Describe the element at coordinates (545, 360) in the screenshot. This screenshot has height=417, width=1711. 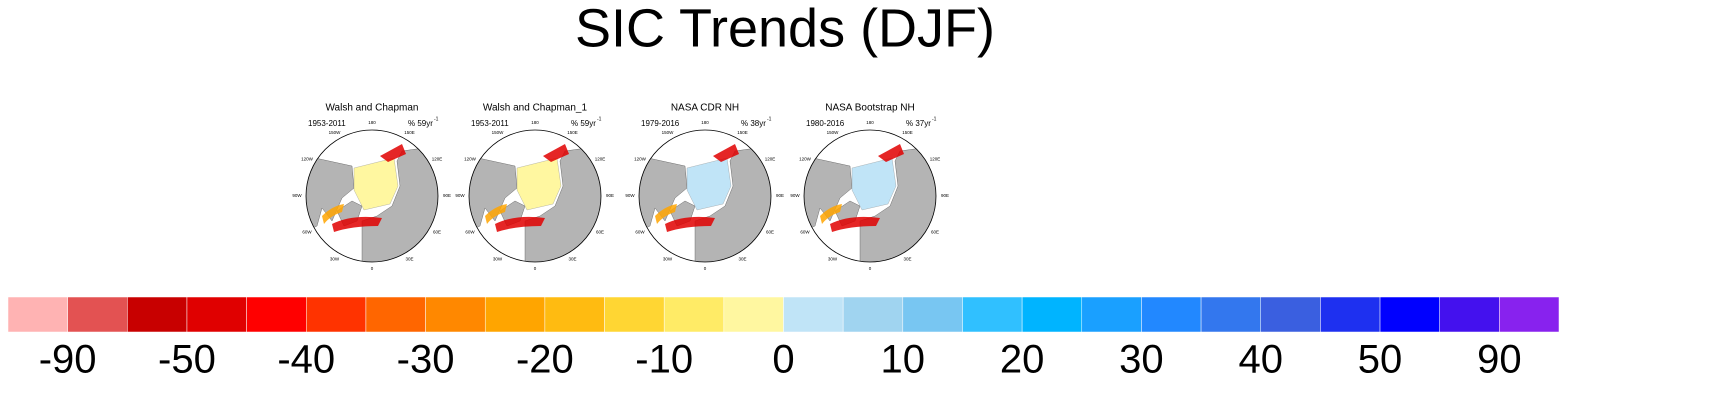
I see `colorbar-label: -20` at that location.